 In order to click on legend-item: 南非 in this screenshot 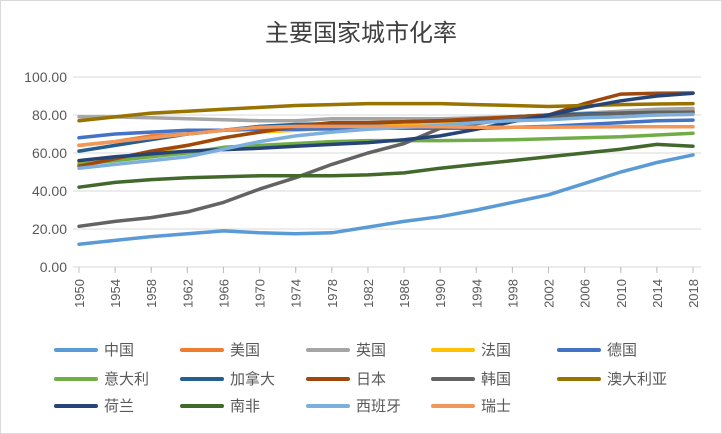, I will do `click(220, 405)`.